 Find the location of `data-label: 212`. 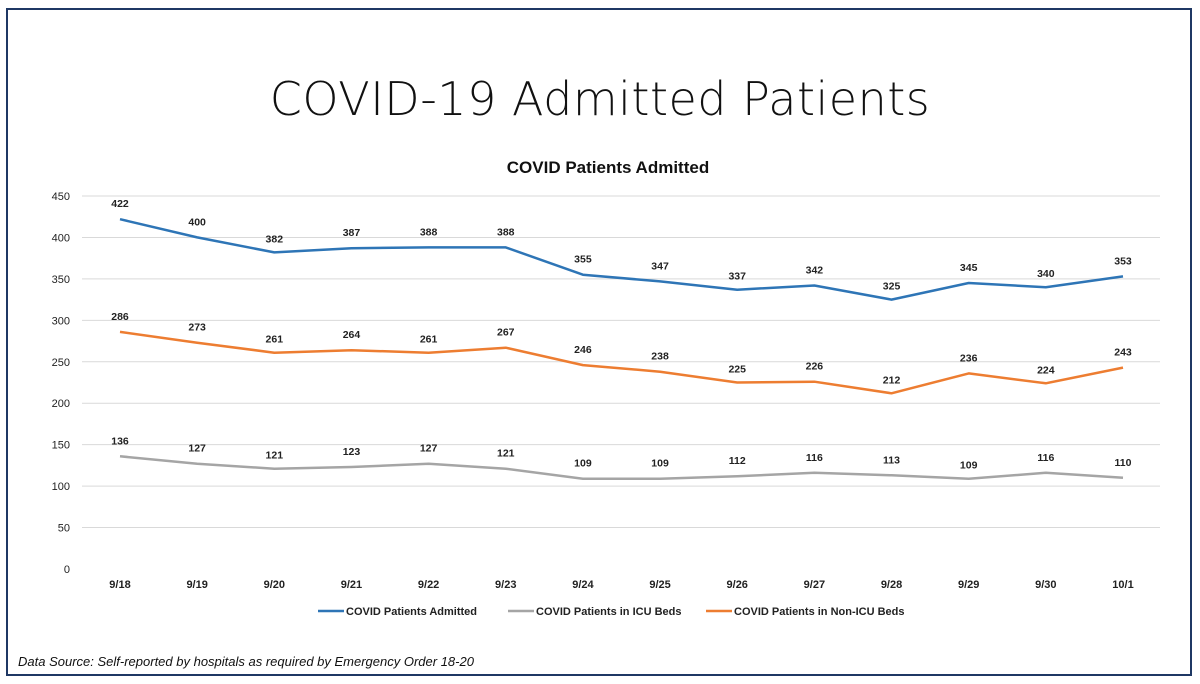

data-label: 212 is located at coordinates (892, 380).